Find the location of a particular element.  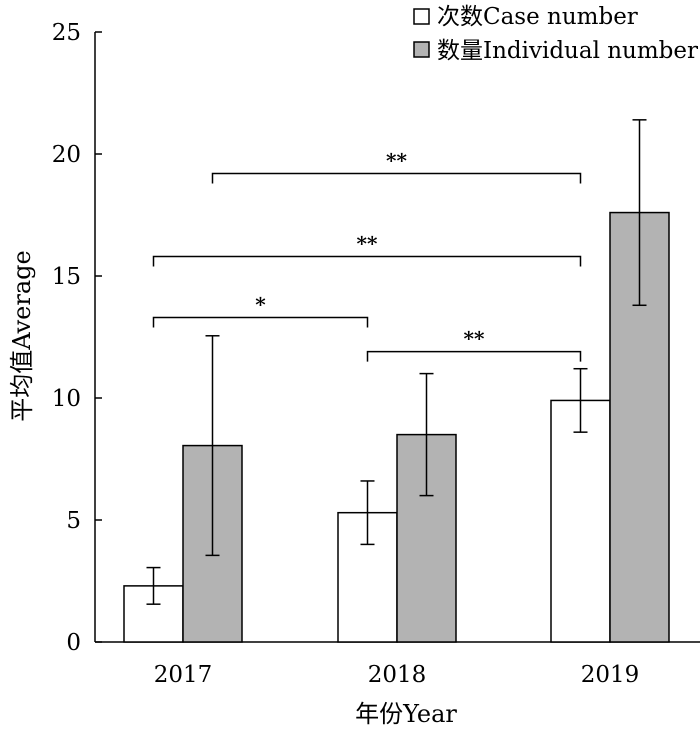

legend-swatch-case-number is located at coordinates (421, 16).